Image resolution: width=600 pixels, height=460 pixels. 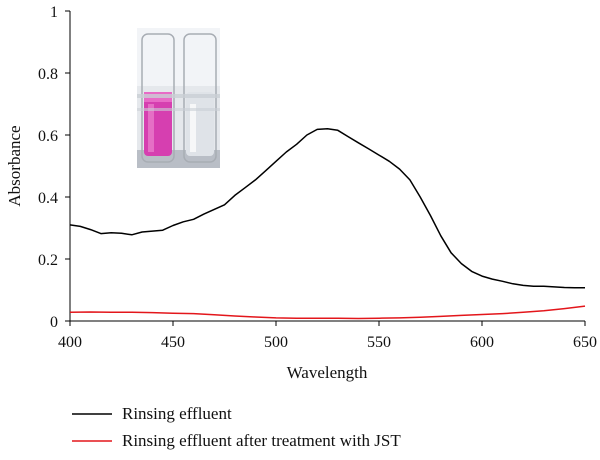 I want to click on x-tick-label: 600, so click(x=482, y=342).